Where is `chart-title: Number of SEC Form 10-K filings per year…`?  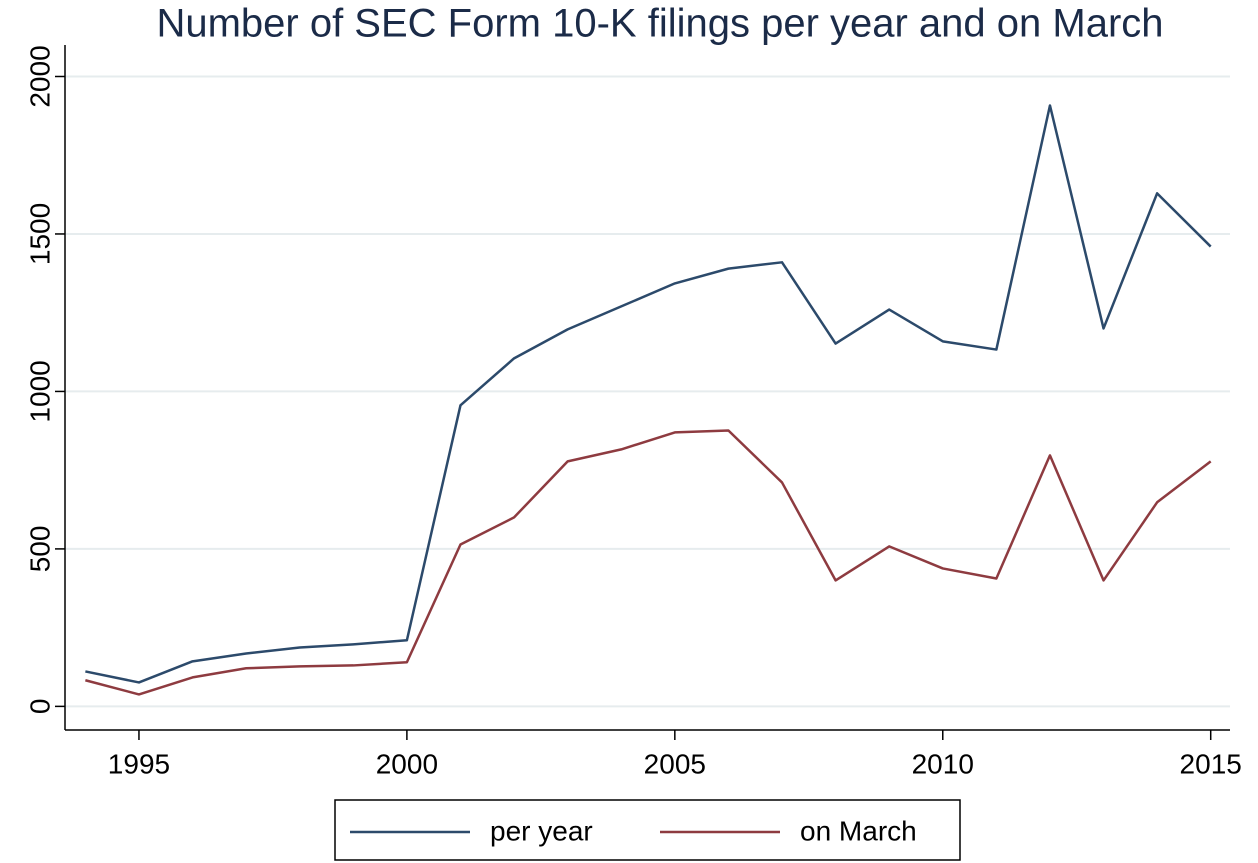
chart-title: Number of SEC Form 10-K filings per year… is located at coordinates (659, 24).